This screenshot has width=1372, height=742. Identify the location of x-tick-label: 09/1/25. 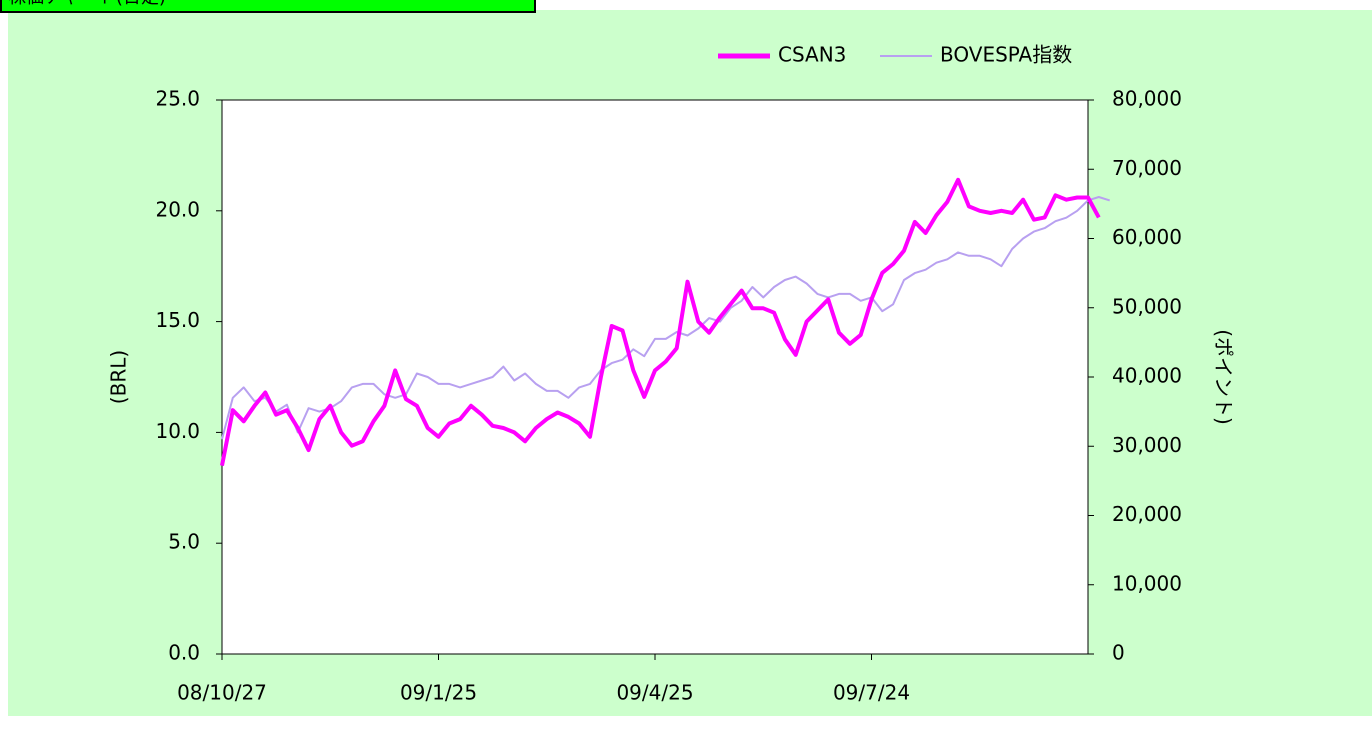
(438, 693).